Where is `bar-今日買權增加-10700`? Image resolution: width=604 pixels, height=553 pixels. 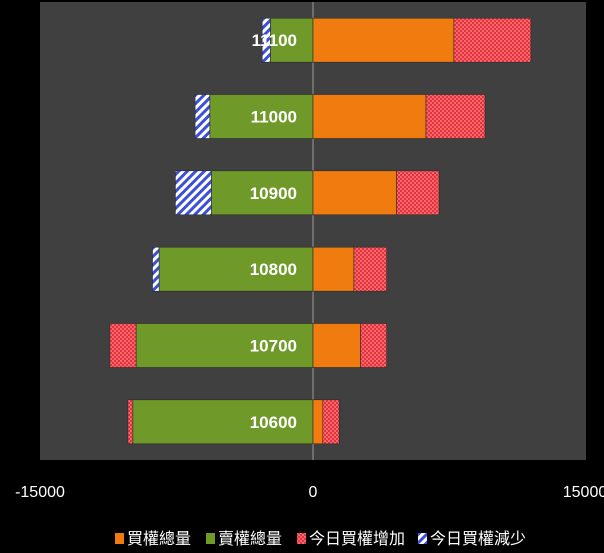
bar-今日買權增加-10700 is located at coordinates (374, 345).